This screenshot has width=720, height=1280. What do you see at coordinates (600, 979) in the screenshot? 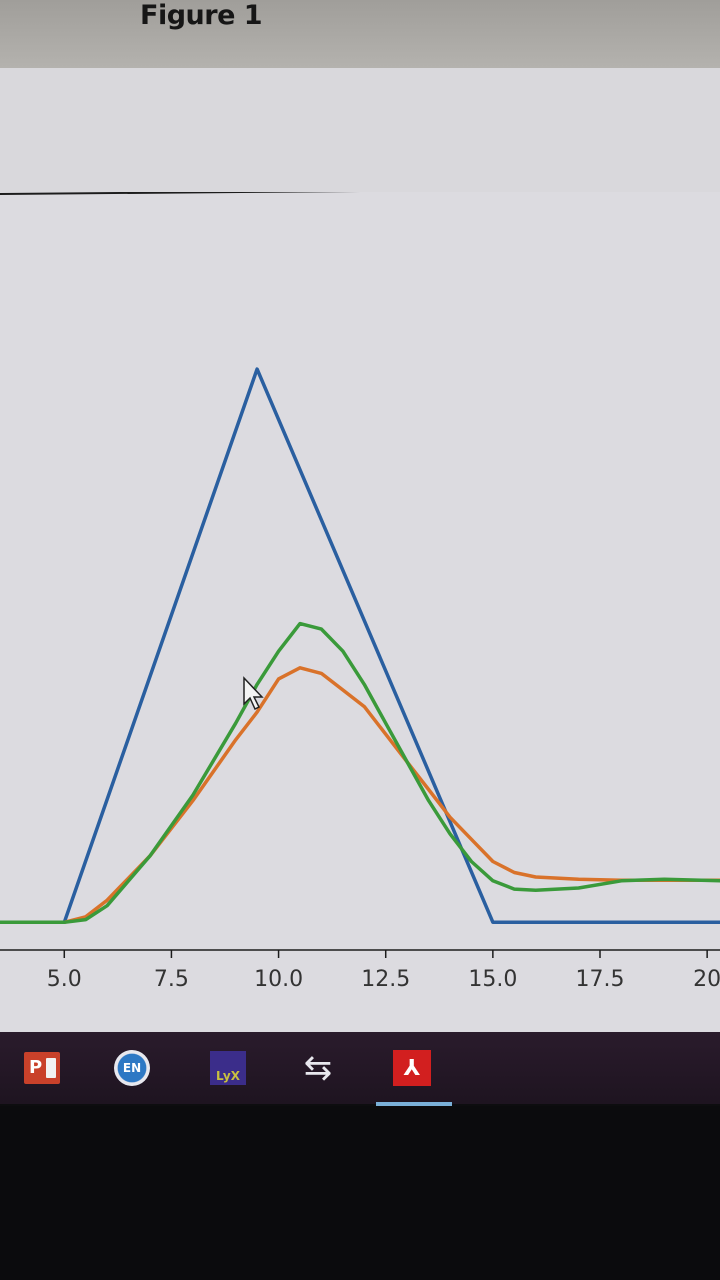
I see `x-tick-label-5: 17.5` at bounding box center [600, 979].